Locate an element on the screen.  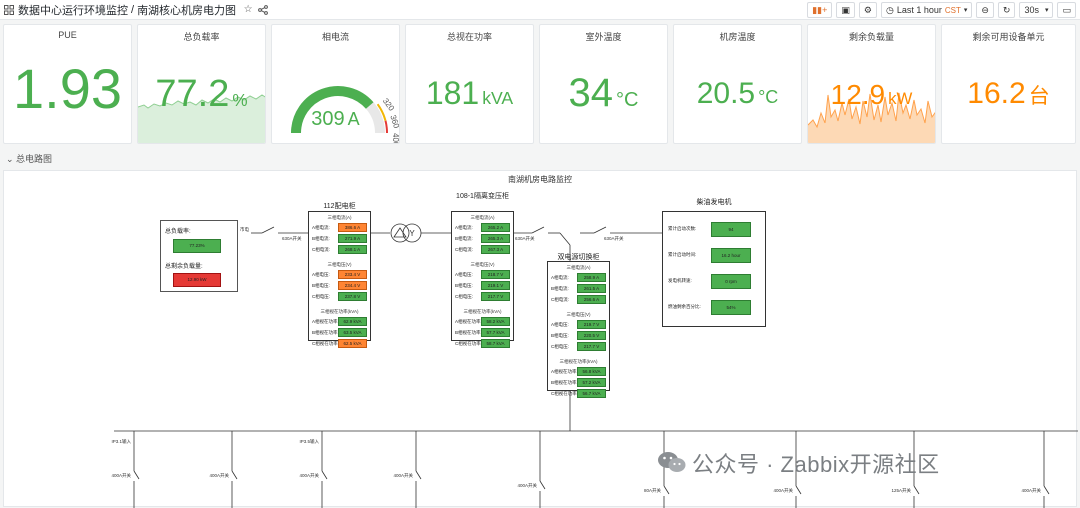
zoom-out-icon: ⊖ is located at coordinates (985, 9).